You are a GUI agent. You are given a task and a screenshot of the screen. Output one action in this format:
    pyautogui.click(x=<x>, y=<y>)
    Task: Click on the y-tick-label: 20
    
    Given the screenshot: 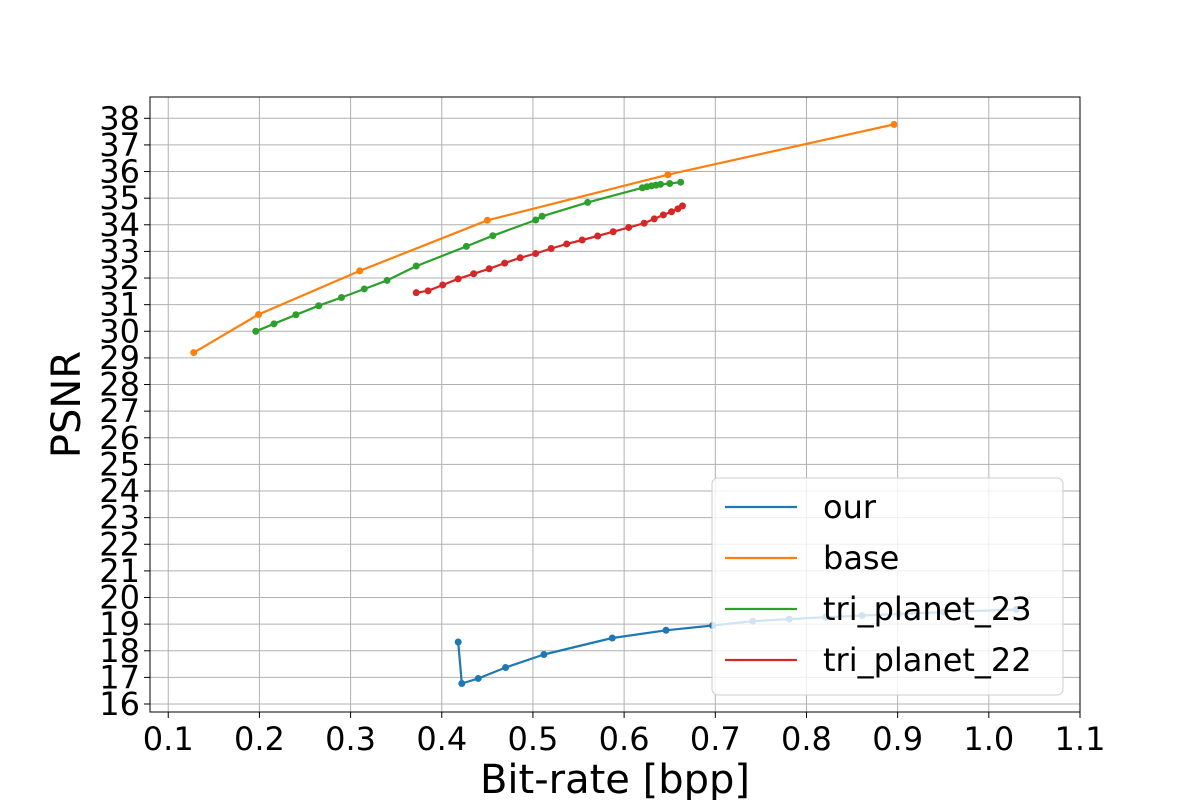 What is the action you would take?
    pyautogui.click(x=119, y=598)
    